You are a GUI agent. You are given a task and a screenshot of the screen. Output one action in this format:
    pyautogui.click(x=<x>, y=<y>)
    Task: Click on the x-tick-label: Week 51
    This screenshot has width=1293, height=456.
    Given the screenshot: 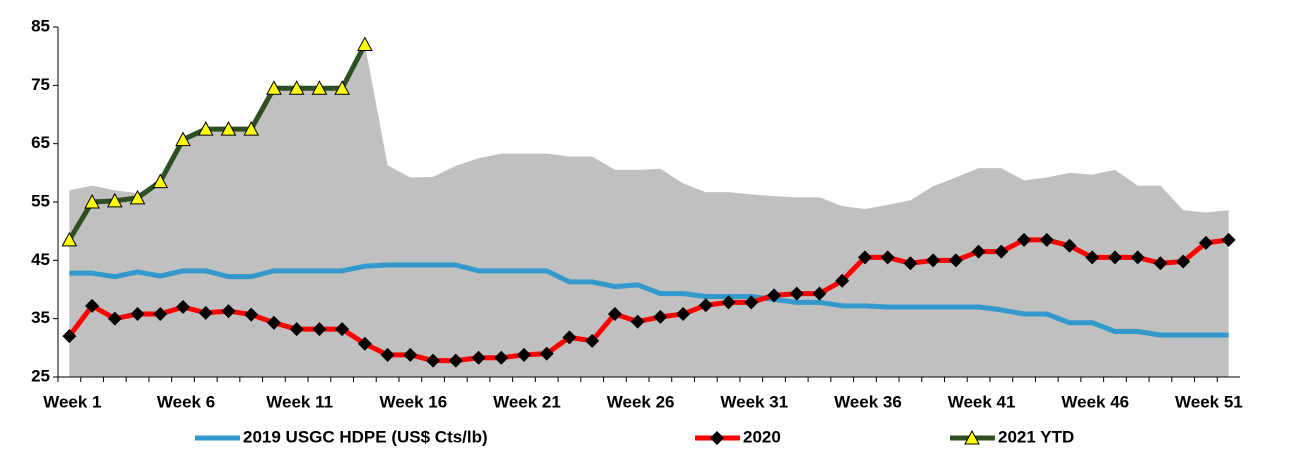 What is the action you would take?
    pyautogui.click(x=1209, y=401)
    